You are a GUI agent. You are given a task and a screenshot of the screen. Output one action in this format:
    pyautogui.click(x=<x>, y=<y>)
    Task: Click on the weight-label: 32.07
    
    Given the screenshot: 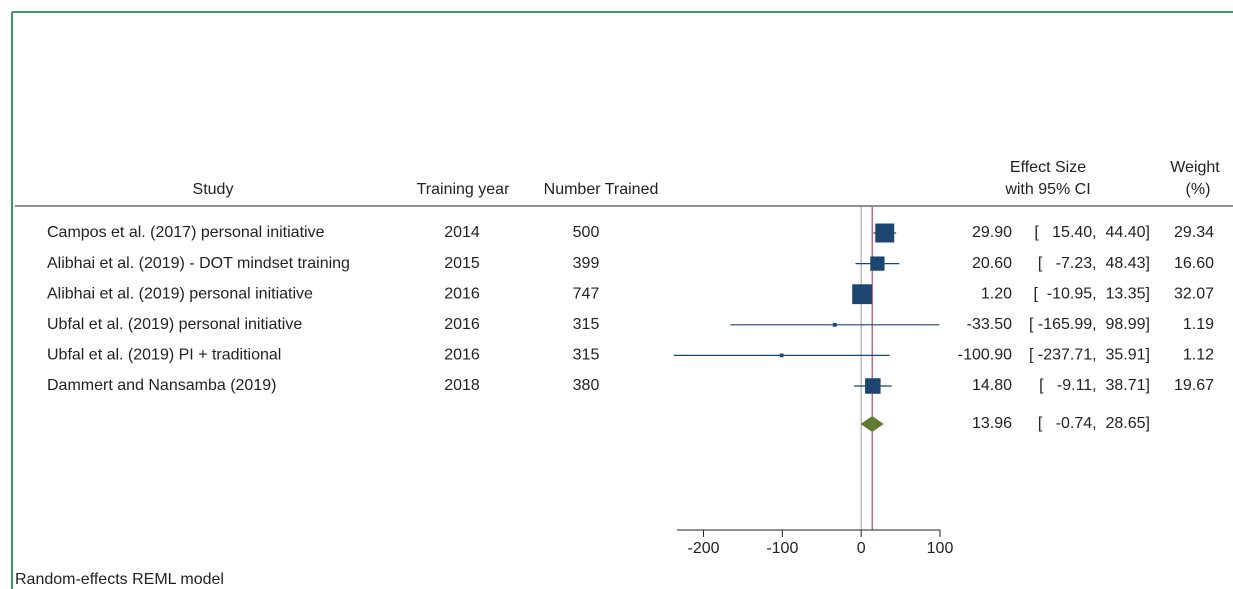 What is the action you would take?
    pyautogui.click(x=1194, y=293)
    